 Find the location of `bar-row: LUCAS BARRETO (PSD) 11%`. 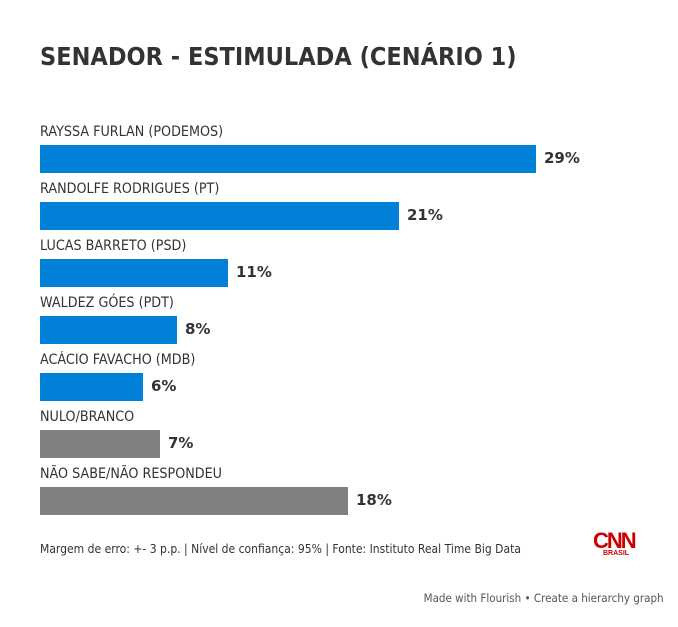

bar-row: LUCAS BARRETO (PSD) 11% is located at coordinates (350, 262).